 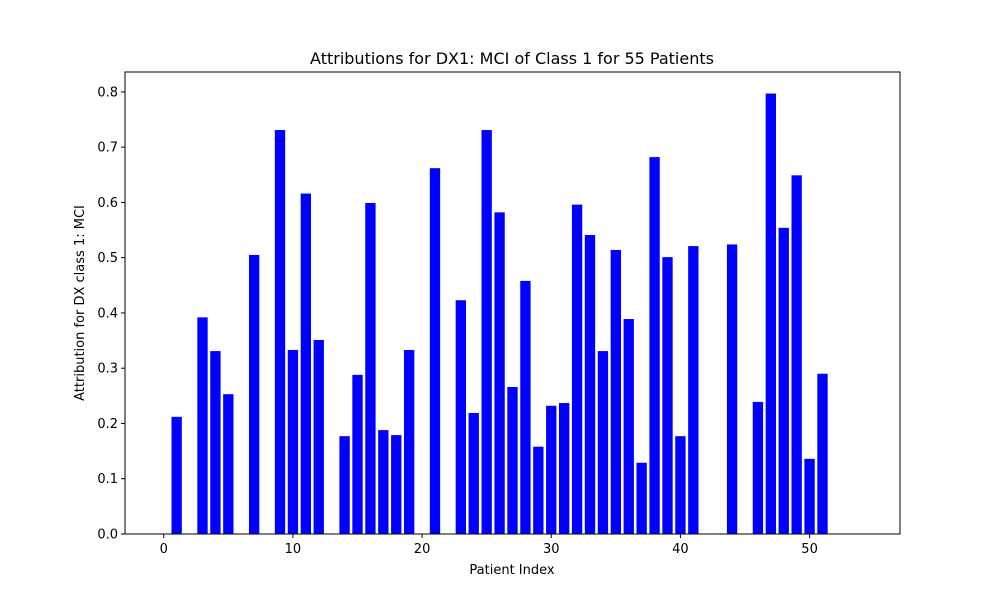 What do you see at coordinates (107, 424) in the screenshot?
I see `y-tick-label: 0.2` at bounding box center [107, 424].